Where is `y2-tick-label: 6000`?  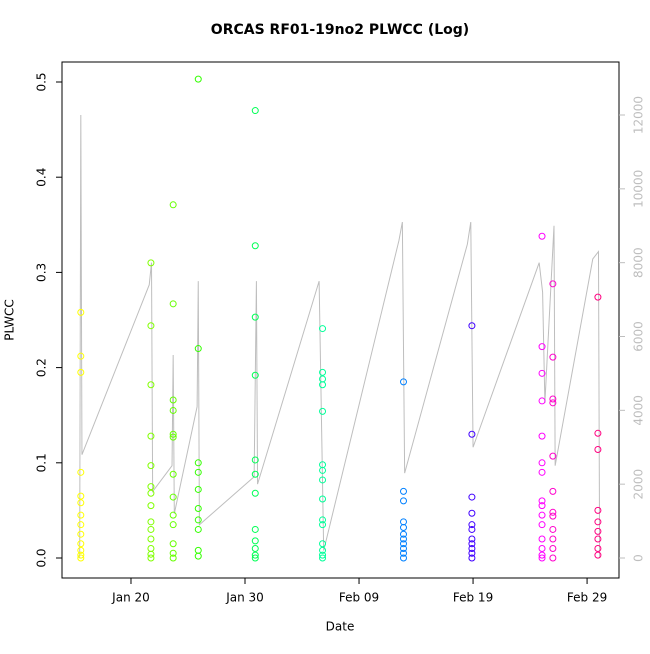 y2-tick-label: 6000 is located at coordinates (639, 336).